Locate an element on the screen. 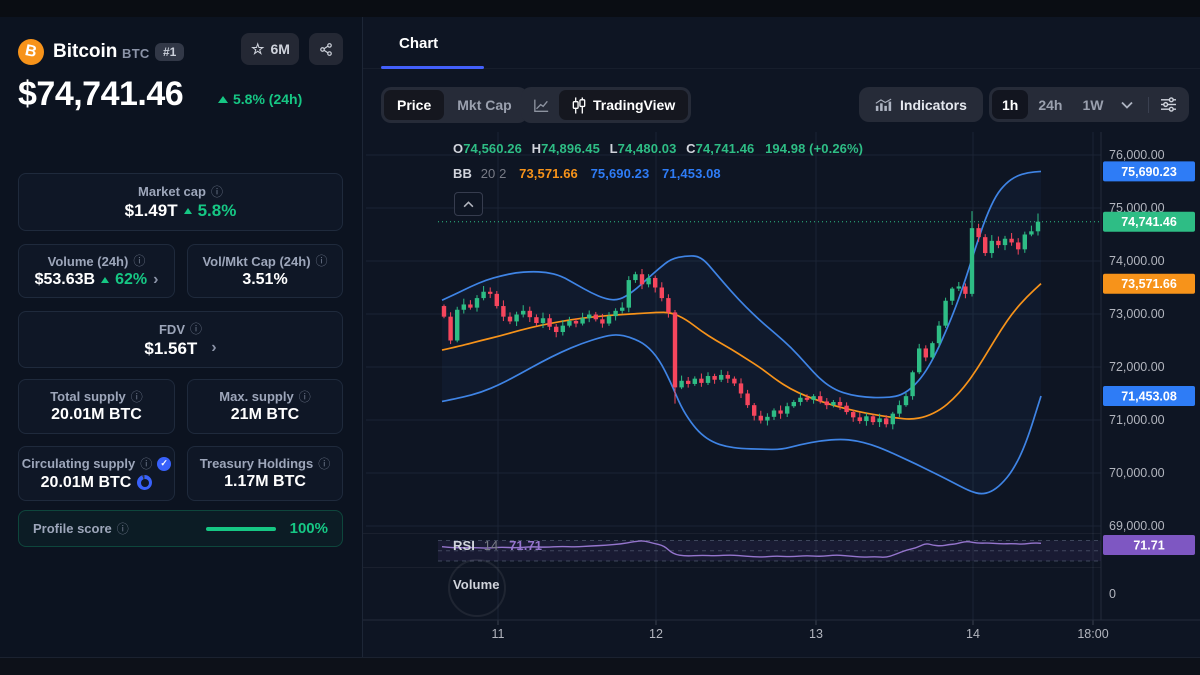 This screenshot has height=675, width=1200. active-tab-underline is located at coordinates (432, 67).